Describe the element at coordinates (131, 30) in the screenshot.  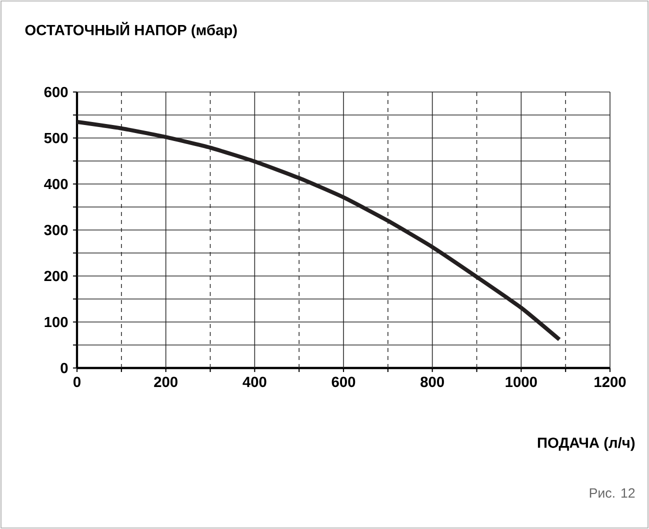
I see `chart-title: ОСТАТОЧНЫЙ НАПОР (мбар)` at that location.